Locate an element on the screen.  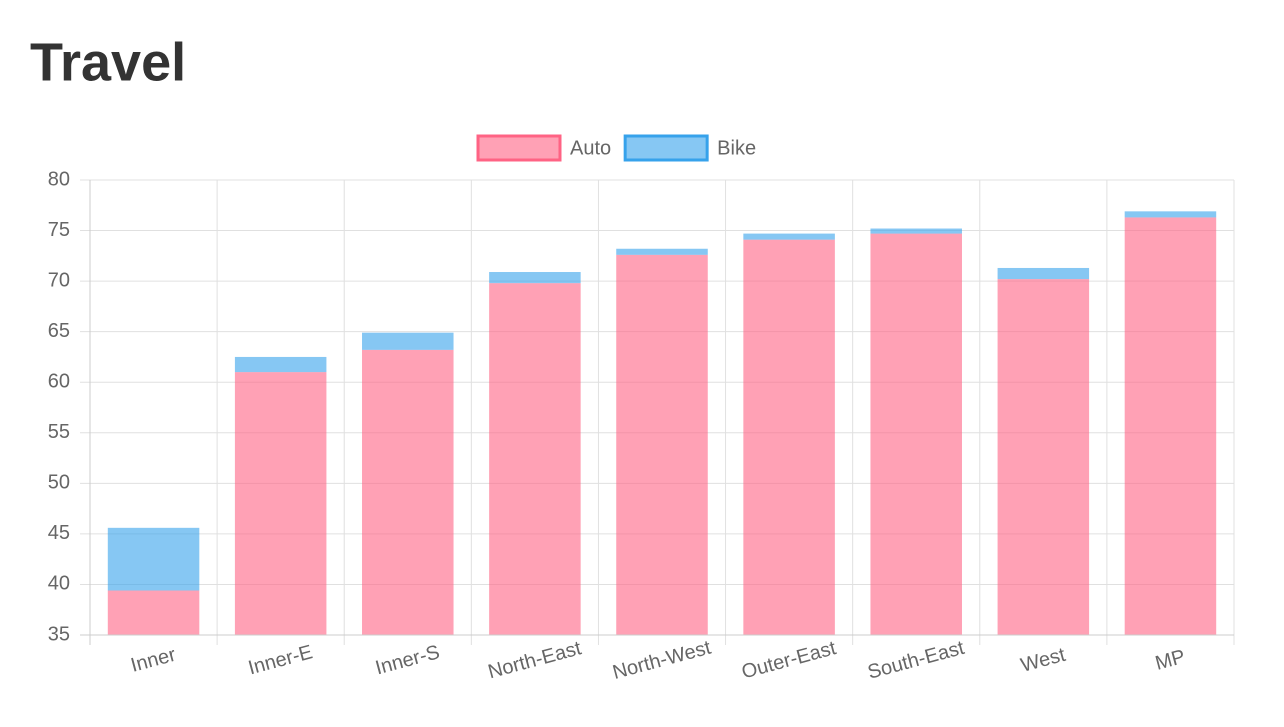
y-tick-label: 75 is located at coordinates (59, 230).